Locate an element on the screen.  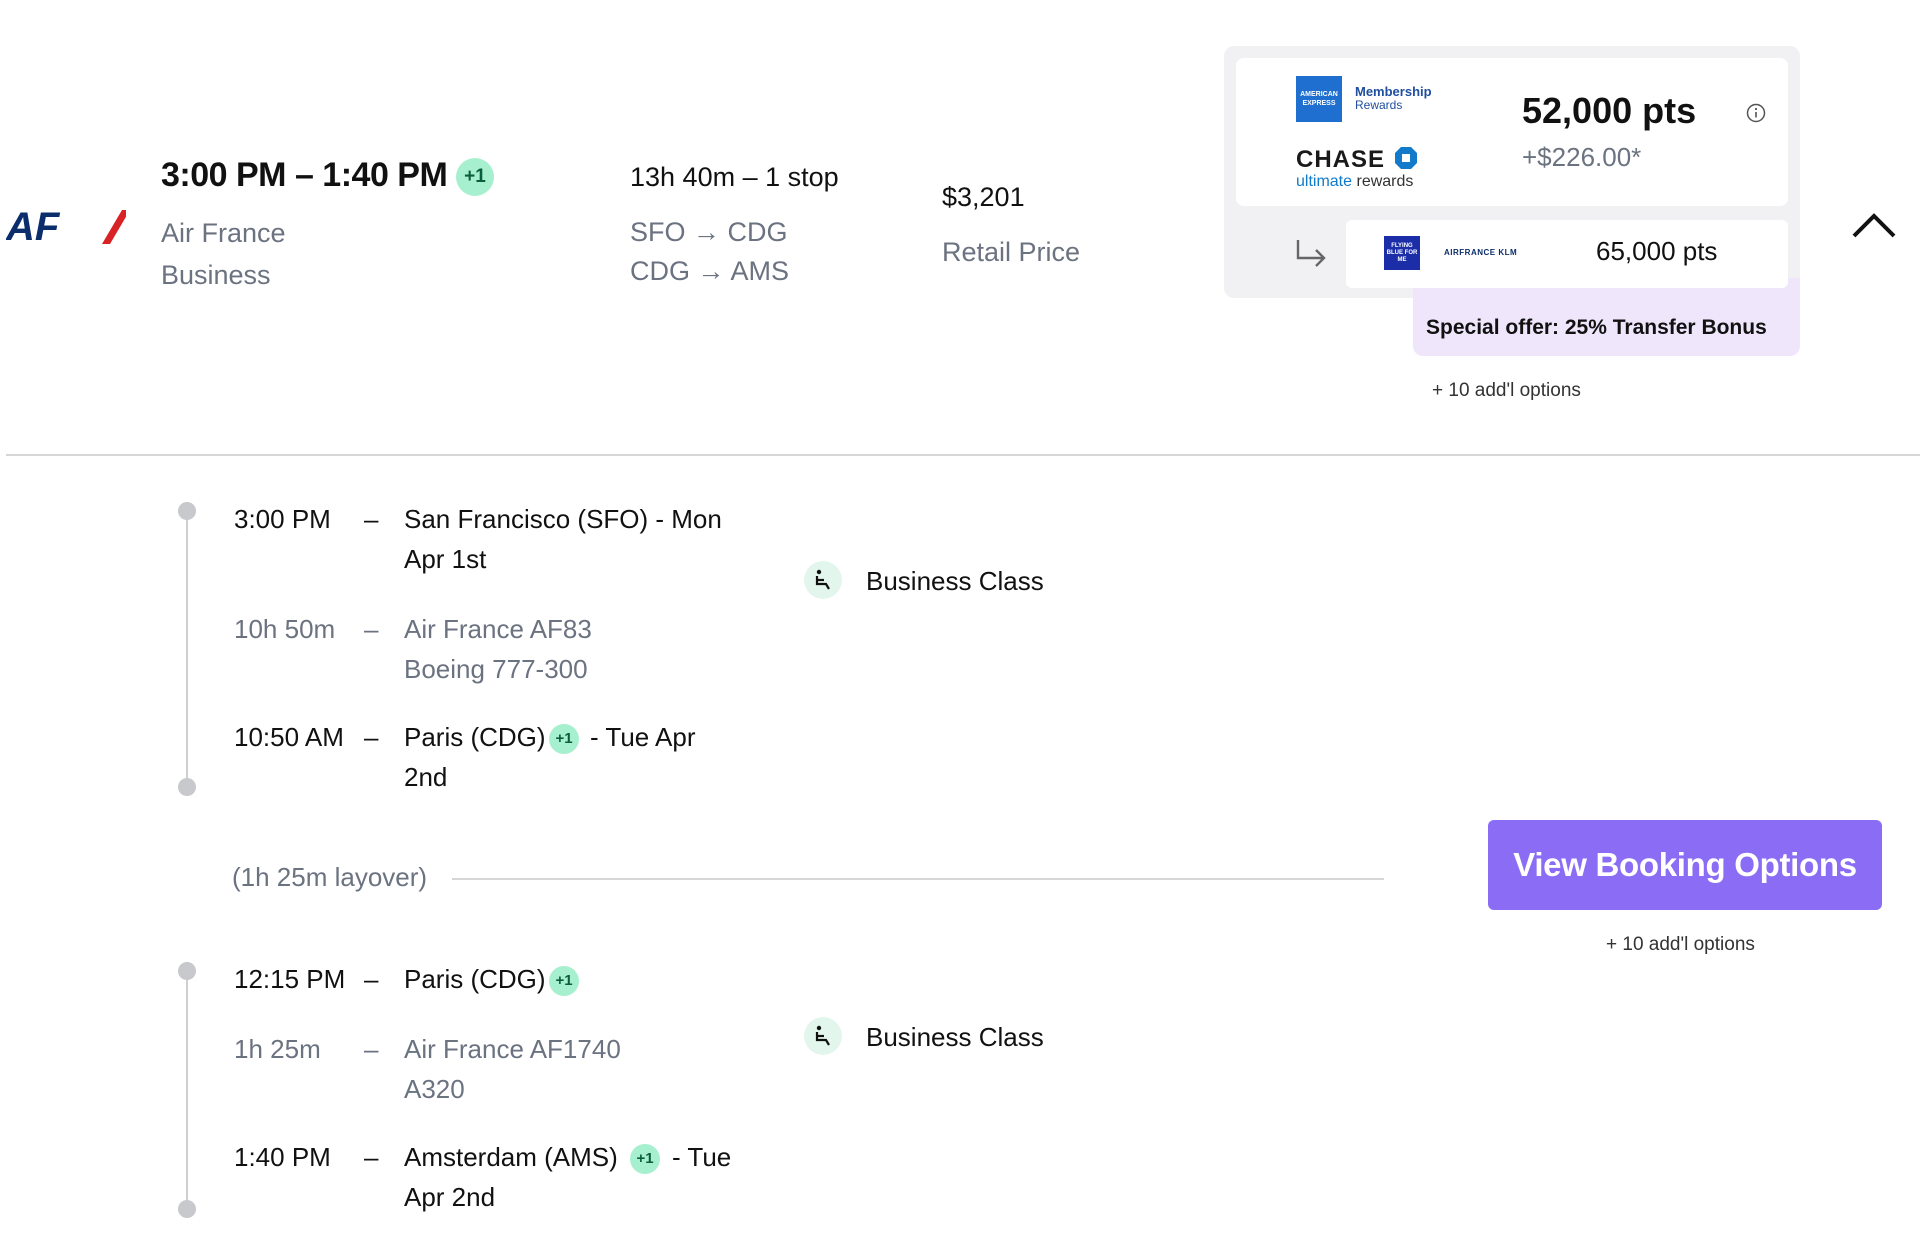
flight-duration: 13h 40m – 1 stop is located at coordinates (734, 177).